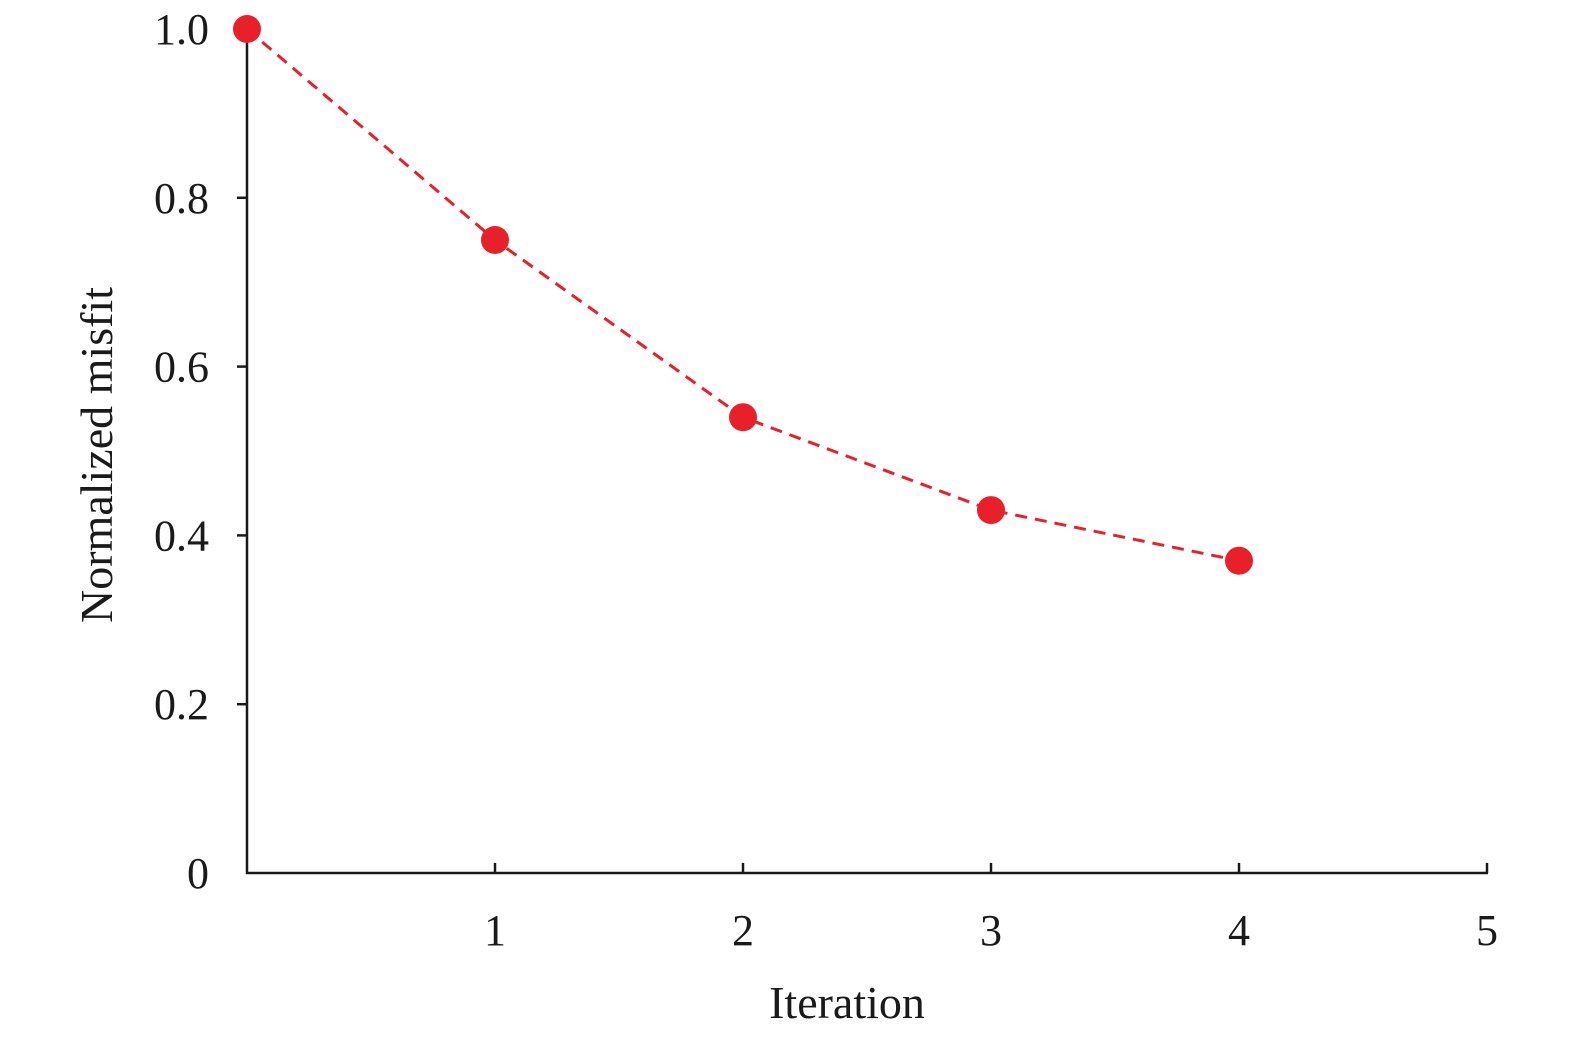 Image resolution: width=1575 pixels, height=1039 pixels. Describe the element at coordinates (847, 1002) in the screenshot. I see `x-axis-title: Iteration` at that location.